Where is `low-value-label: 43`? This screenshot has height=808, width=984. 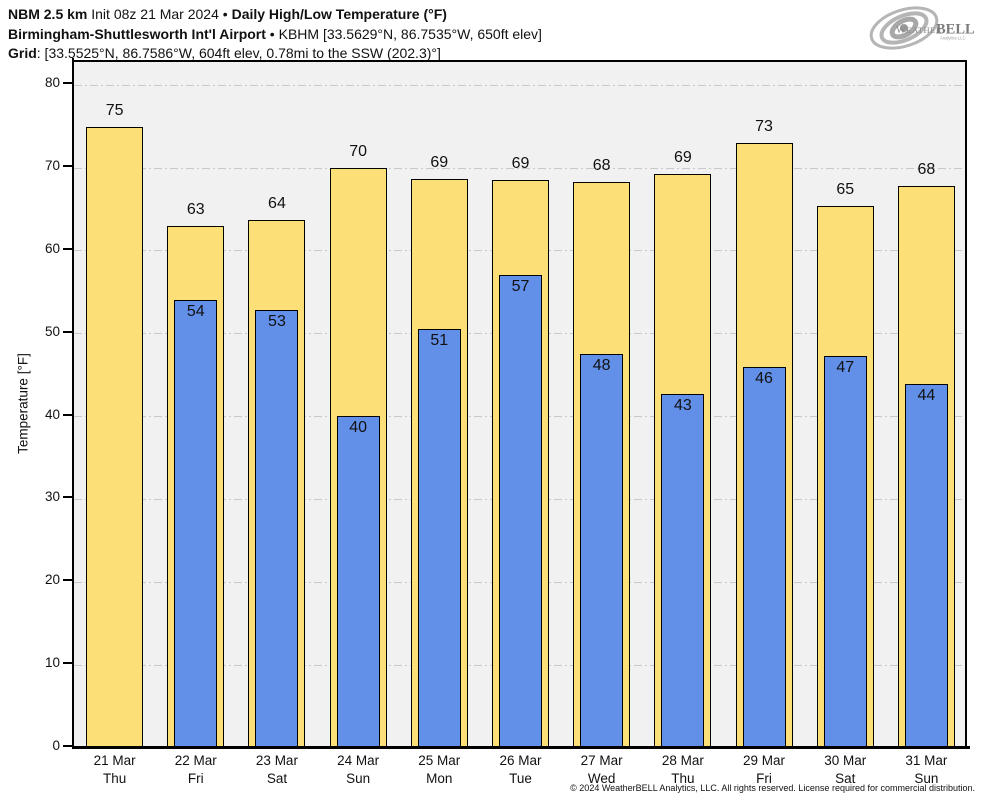 low-value-label: 43 is located at coordinates (682, 406).